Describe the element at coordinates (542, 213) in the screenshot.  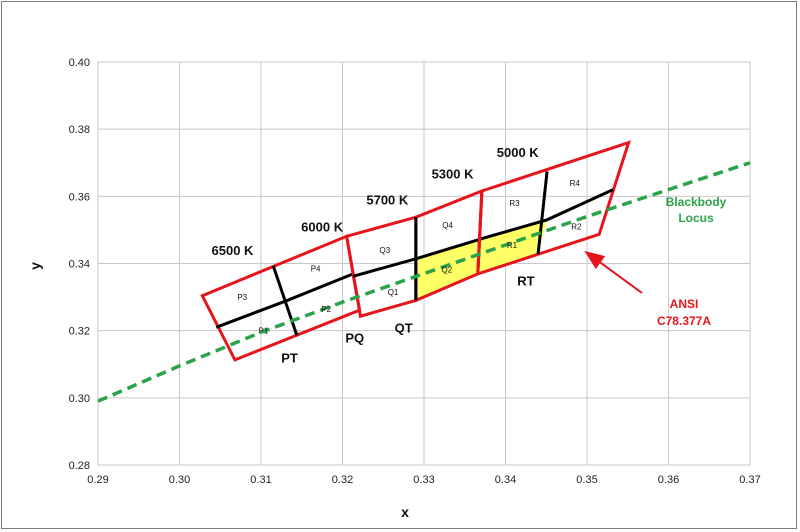
I see `rt-divider-vertical` at that location.